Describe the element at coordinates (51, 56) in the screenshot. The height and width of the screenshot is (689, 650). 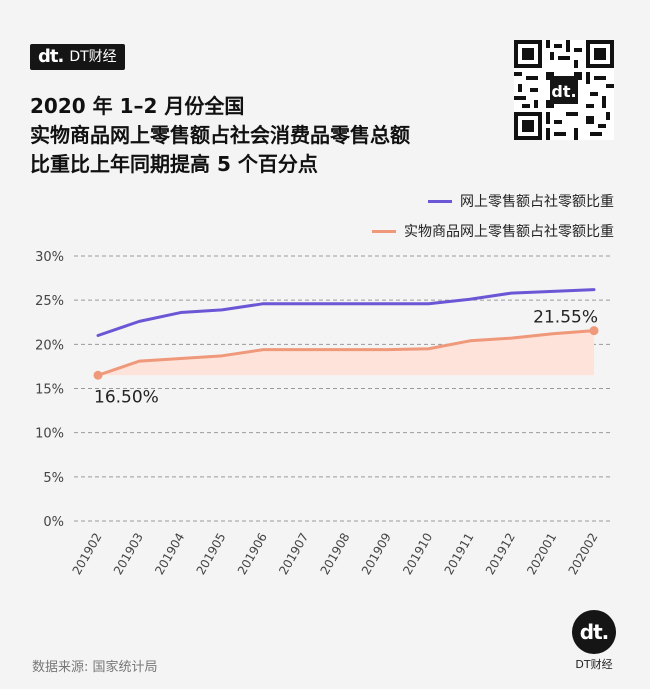
I see `brand-logo-mark: dt.` at that location.